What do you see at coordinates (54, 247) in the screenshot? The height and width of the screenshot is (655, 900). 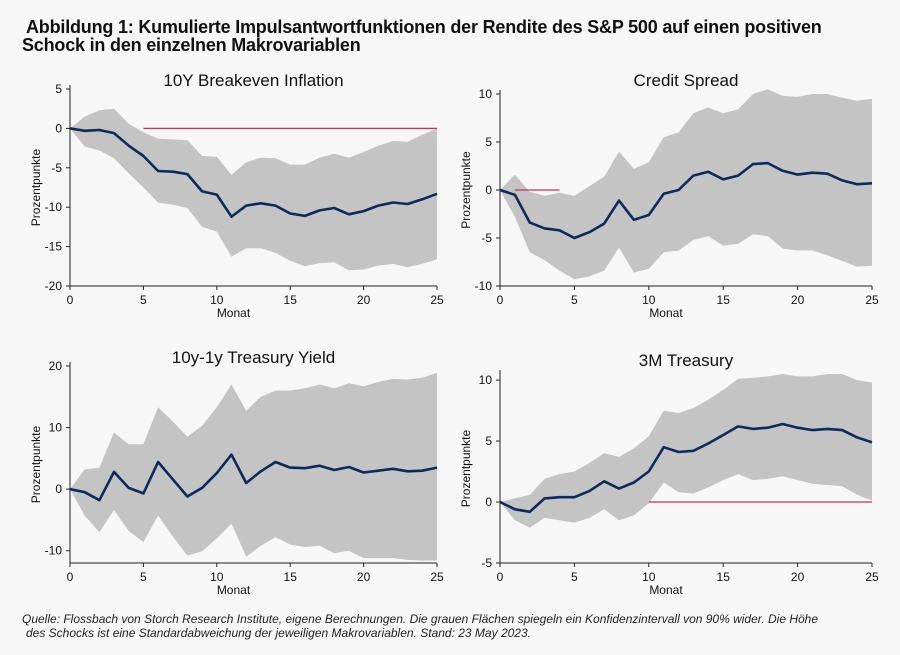 I see `y-tick-label: -15` at bounding box center [54, 247].